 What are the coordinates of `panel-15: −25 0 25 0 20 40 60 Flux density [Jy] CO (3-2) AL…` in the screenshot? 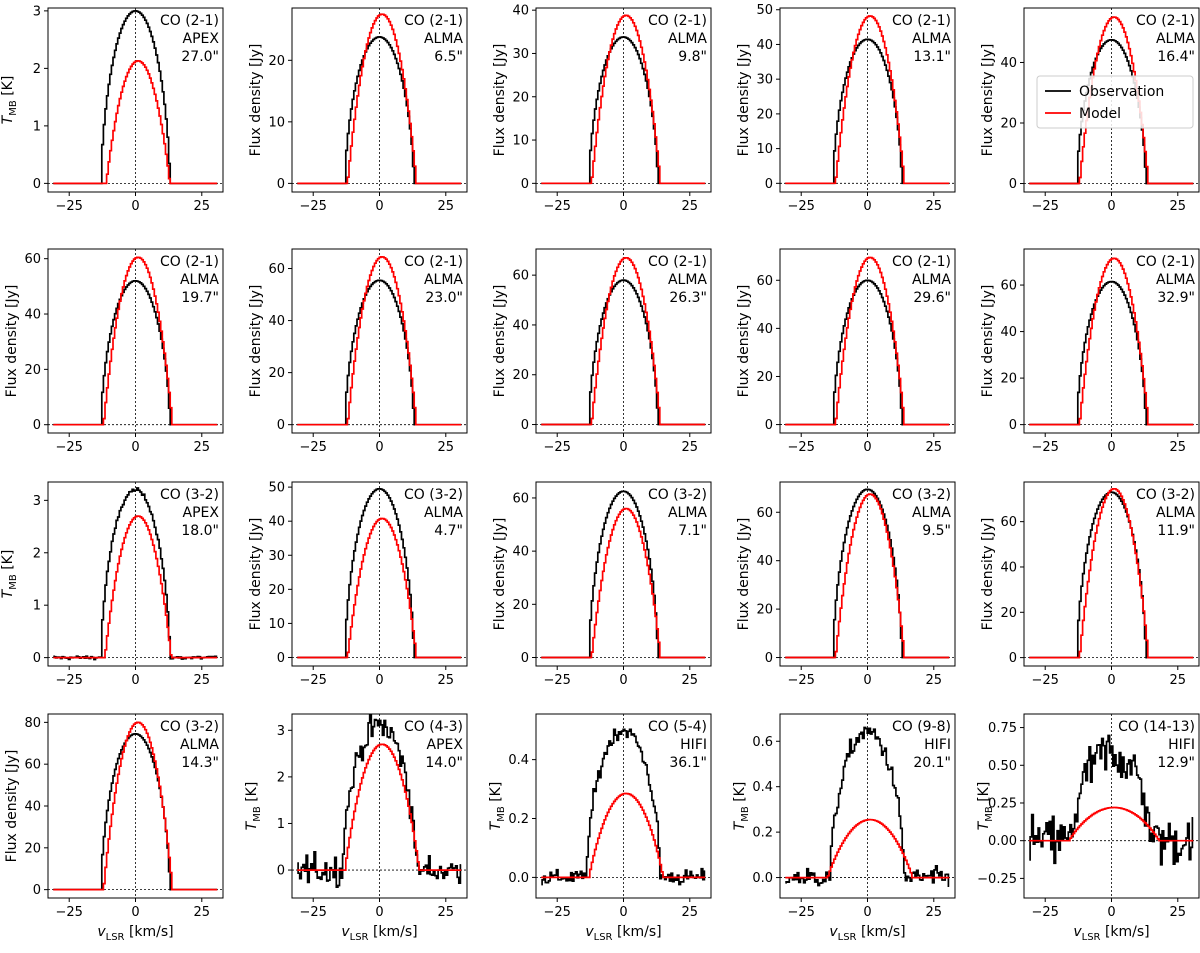 It's located at (1090, 584).